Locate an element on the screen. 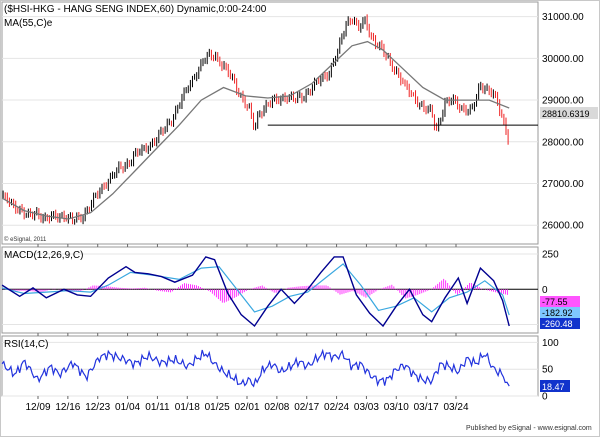  price-tick-label: 31000.00 is located at coordinates (563, 17).